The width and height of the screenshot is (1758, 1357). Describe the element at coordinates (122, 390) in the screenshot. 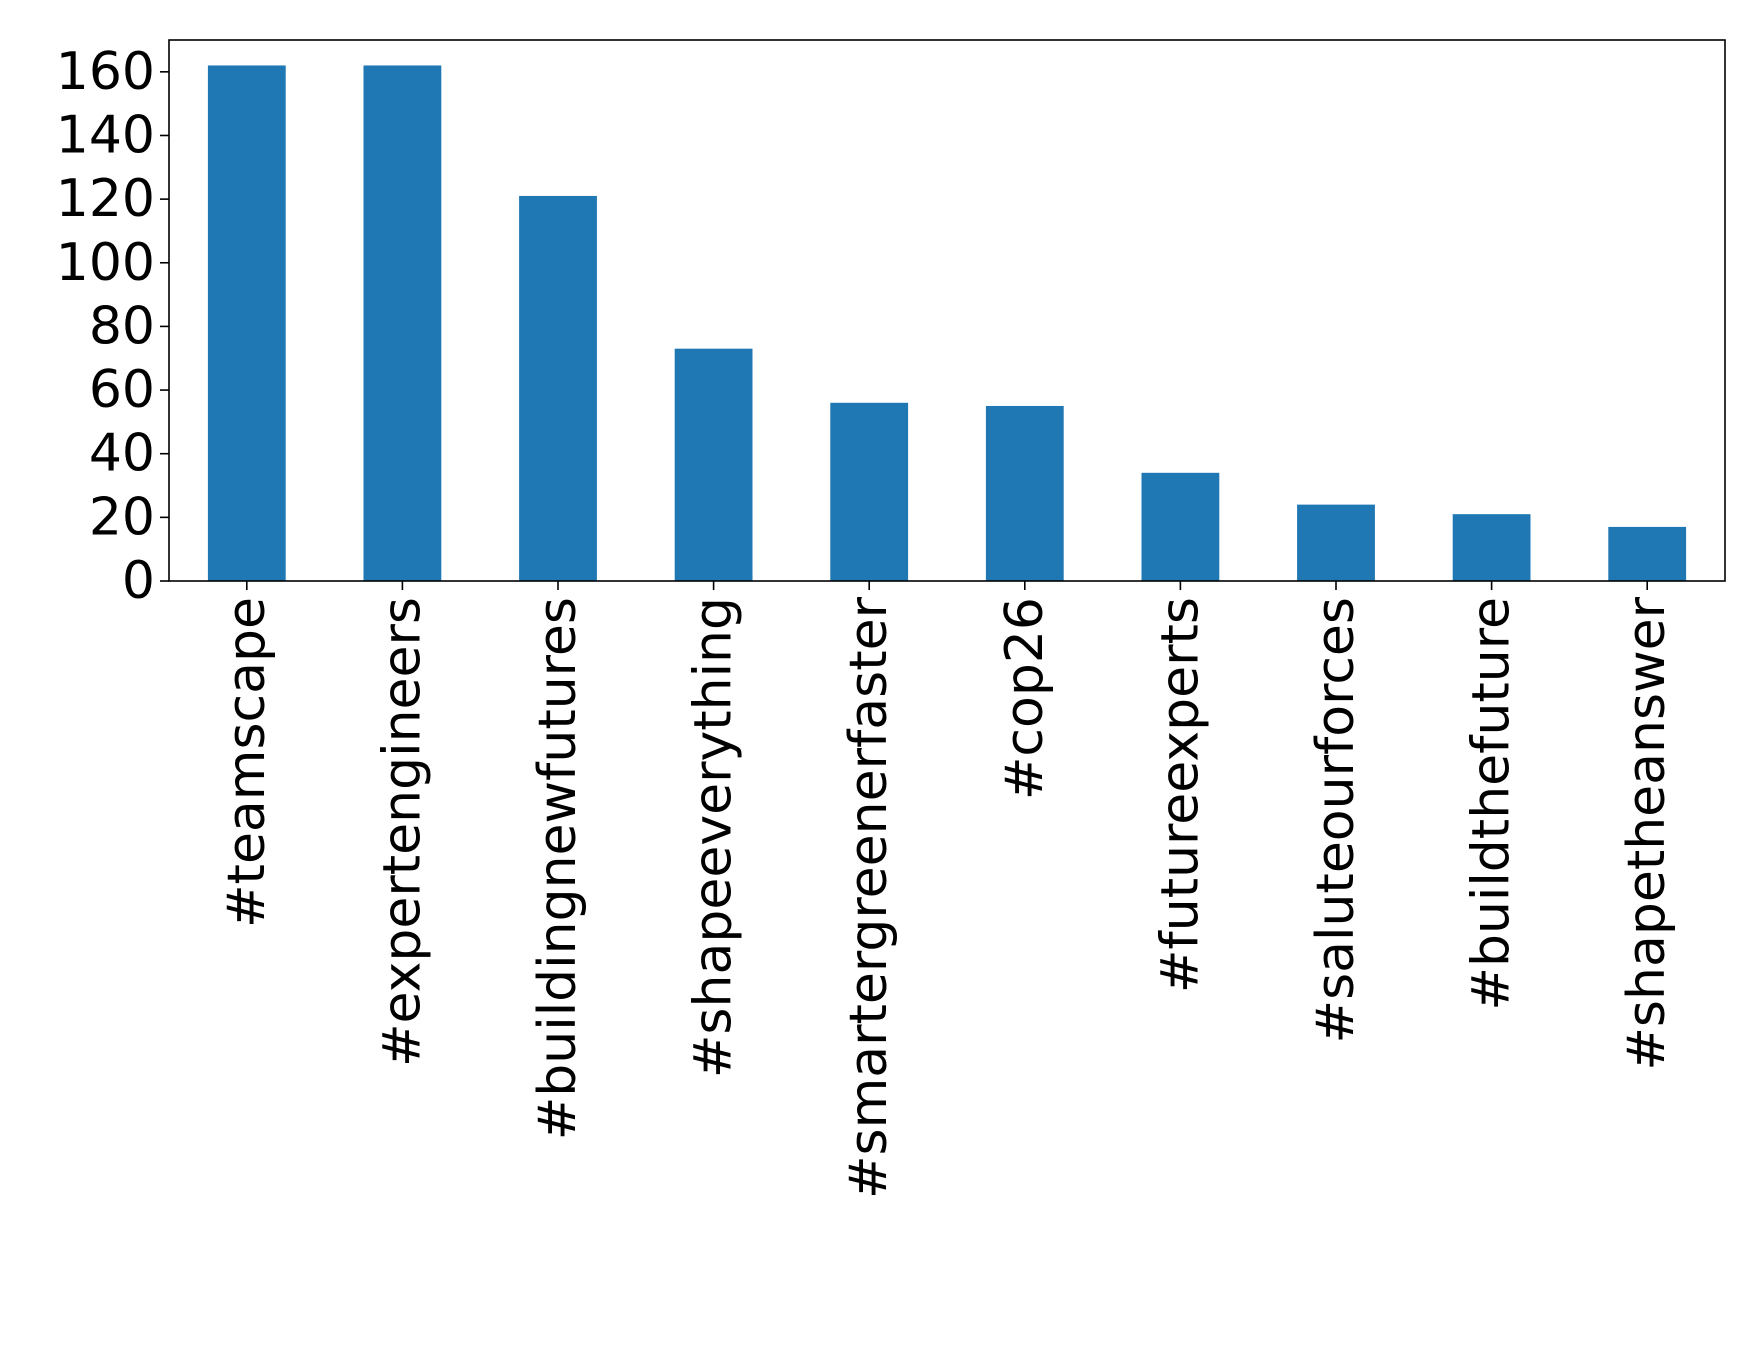

I see `y-tick-label-3: 60` at that location.